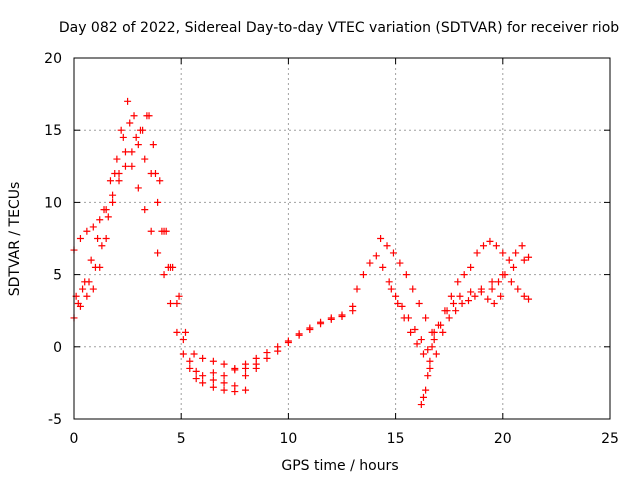 The width and height of the screenshot is (640, 480). What do you see at coordinates (74, 439) in the screenshot?
I see `x-tick-label: 0` at bounding box center [74, 439].